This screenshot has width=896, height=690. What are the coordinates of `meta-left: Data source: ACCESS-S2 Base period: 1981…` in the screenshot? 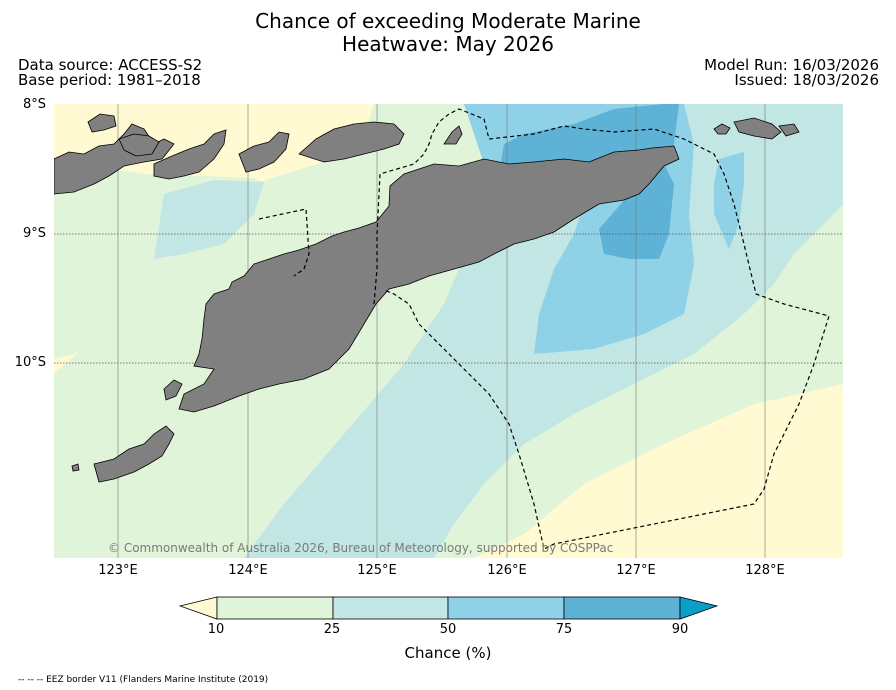 It's located at (110, 73).